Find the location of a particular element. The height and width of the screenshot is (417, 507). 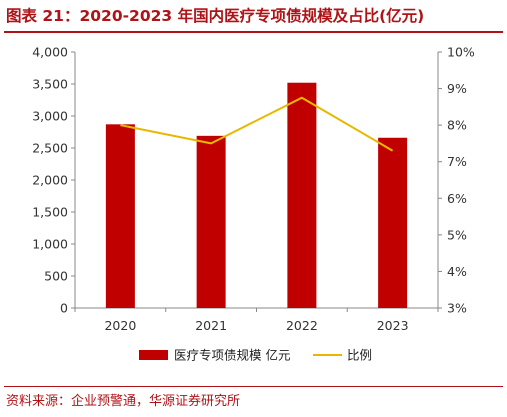

right-tick-label: 7% is located at coordinates (457, 161).